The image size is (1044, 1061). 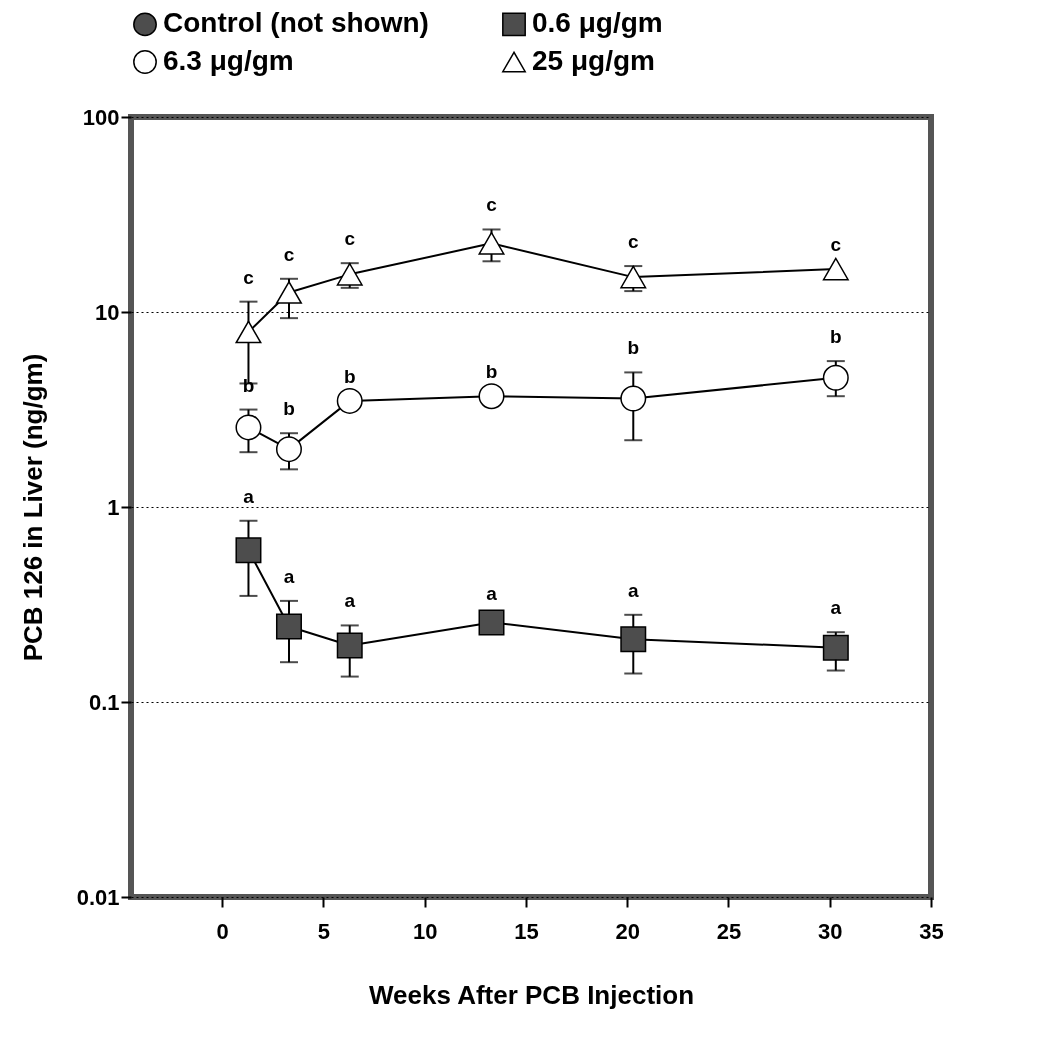 I want to click on x-tick-label: 20, so click(x=627, y=931).